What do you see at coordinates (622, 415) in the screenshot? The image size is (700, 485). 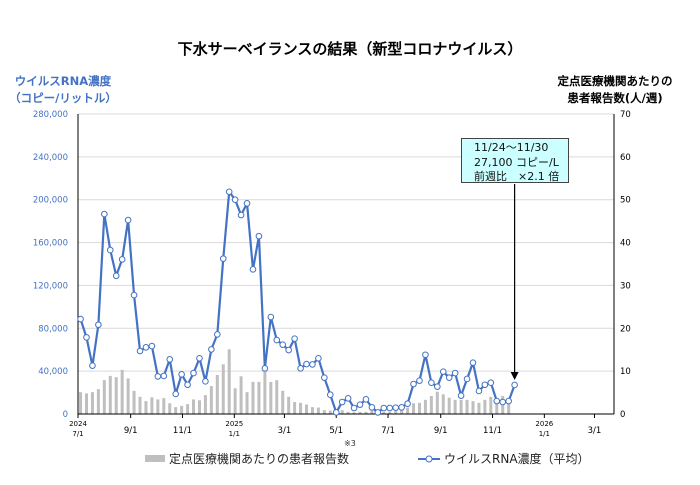 I see `right-tick-label: 0` at bounding box center [622, 415].